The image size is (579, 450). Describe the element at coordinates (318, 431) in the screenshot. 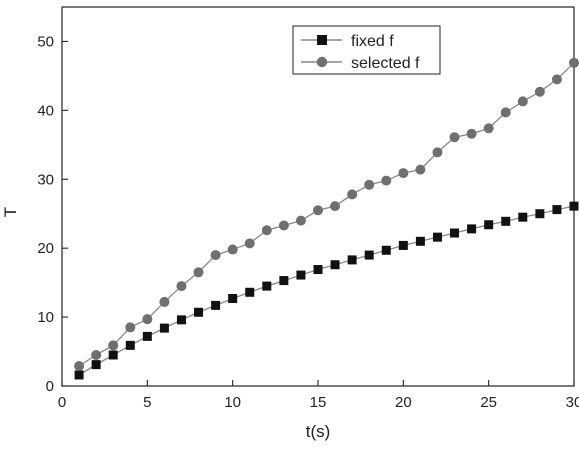

I see `x-axis-title: t(s)` at that location.